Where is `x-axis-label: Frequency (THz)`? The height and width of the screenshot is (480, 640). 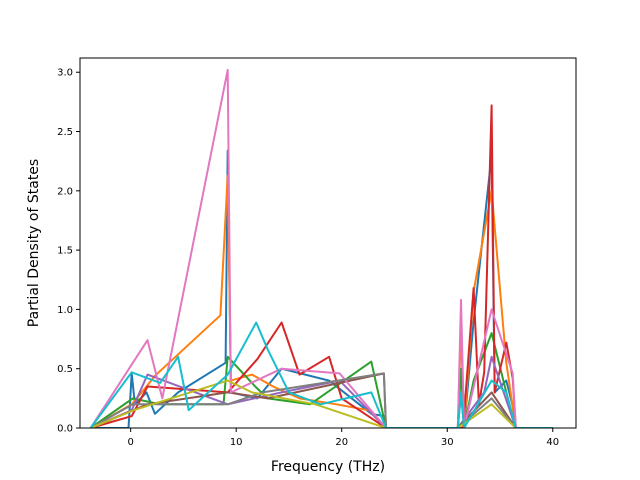 x-axis-label: Frequency (THz) is located at coordinates (328, 467).